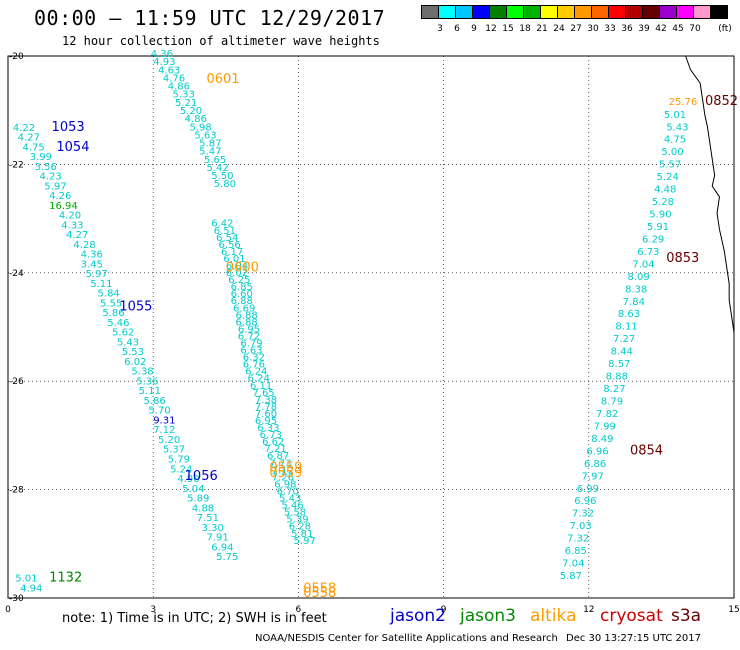  Describe the element at coordinates (169, 70) in the screenshot. I see `wave-height-label: 4.63` at that location.